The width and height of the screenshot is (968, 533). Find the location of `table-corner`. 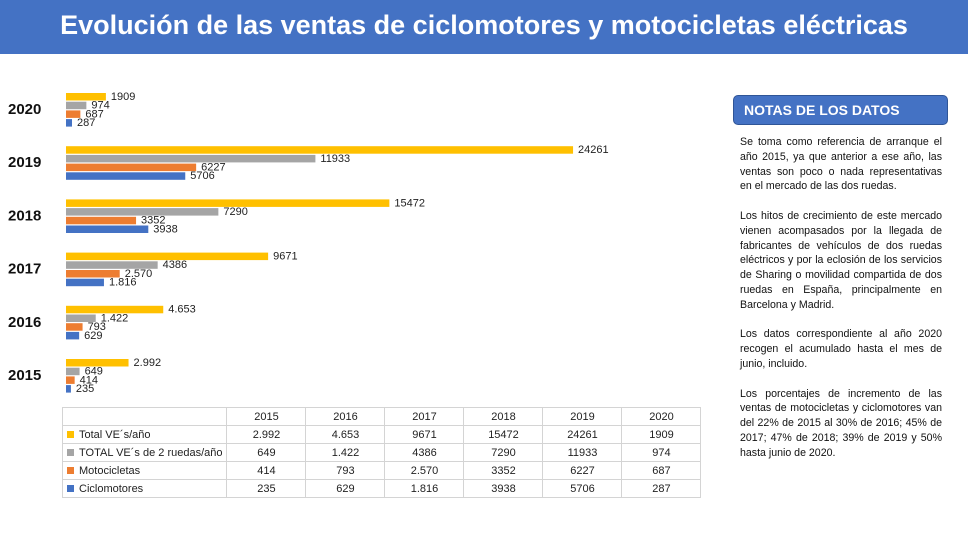

table-corner is located at coordinates (144, 416).